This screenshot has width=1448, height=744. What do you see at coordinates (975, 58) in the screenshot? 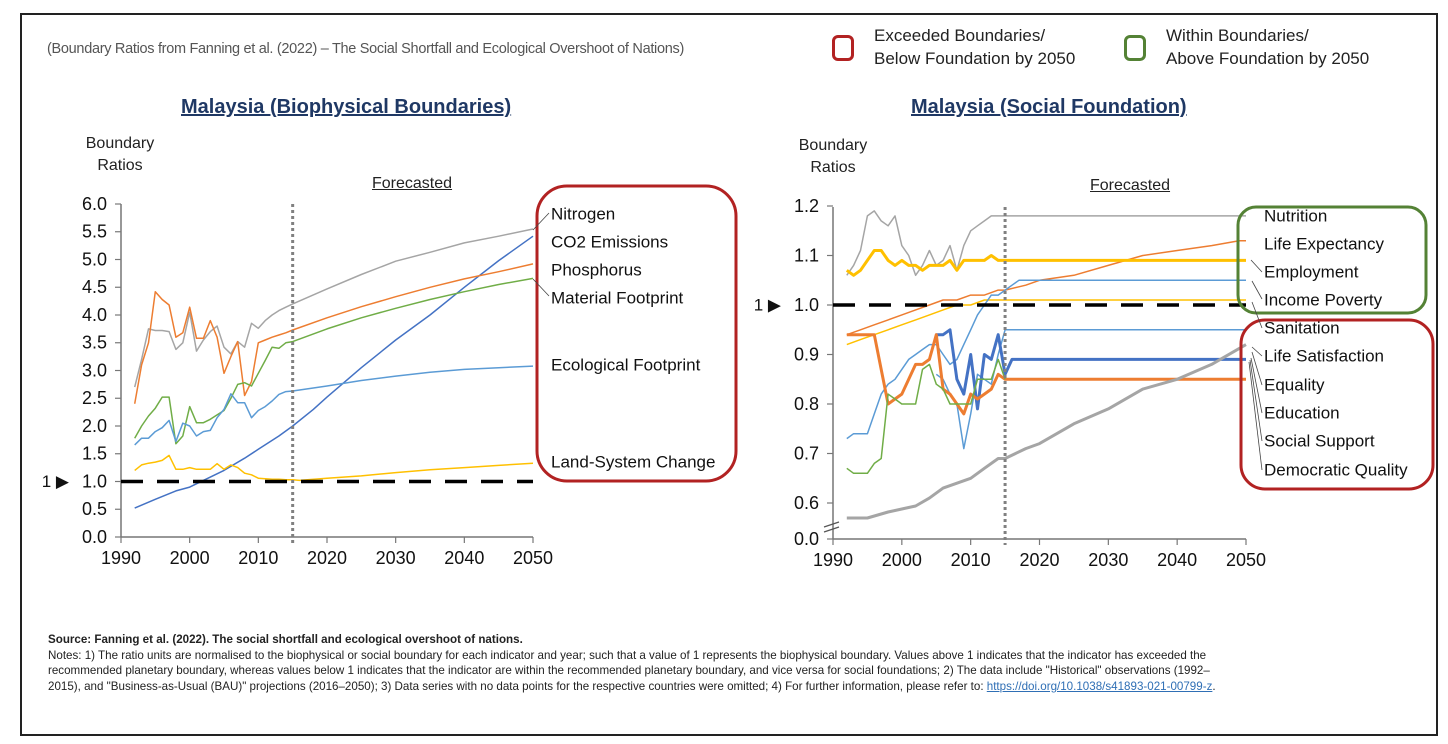
I see `legend-exceeded-line2: Below Foundation by 2050` at bounding box center [975, 58].